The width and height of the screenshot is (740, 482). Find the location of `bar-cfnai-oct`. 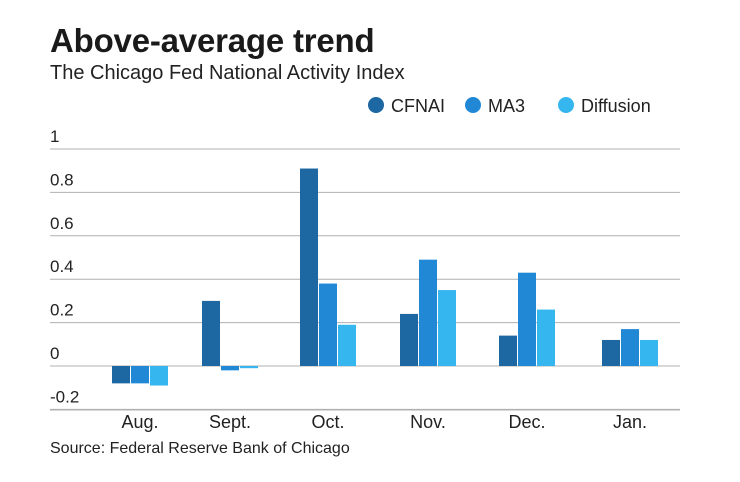

bar-cfnai-oct is located at coordinates (309, 267).